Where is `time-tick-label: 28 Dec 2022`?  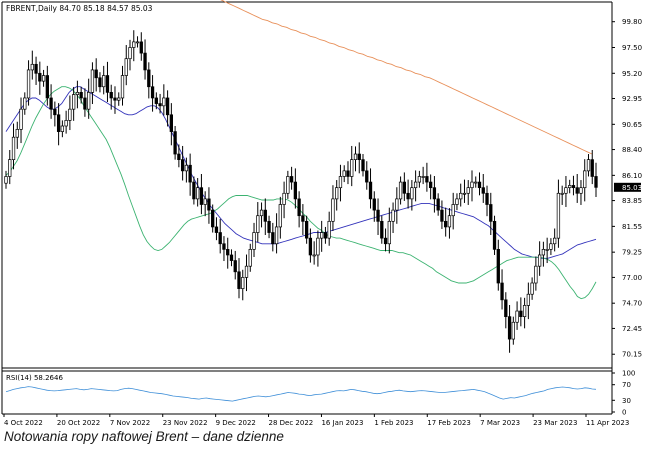
time-tick-label: 28 Dec 2022 is located at coordinates (291, 423).